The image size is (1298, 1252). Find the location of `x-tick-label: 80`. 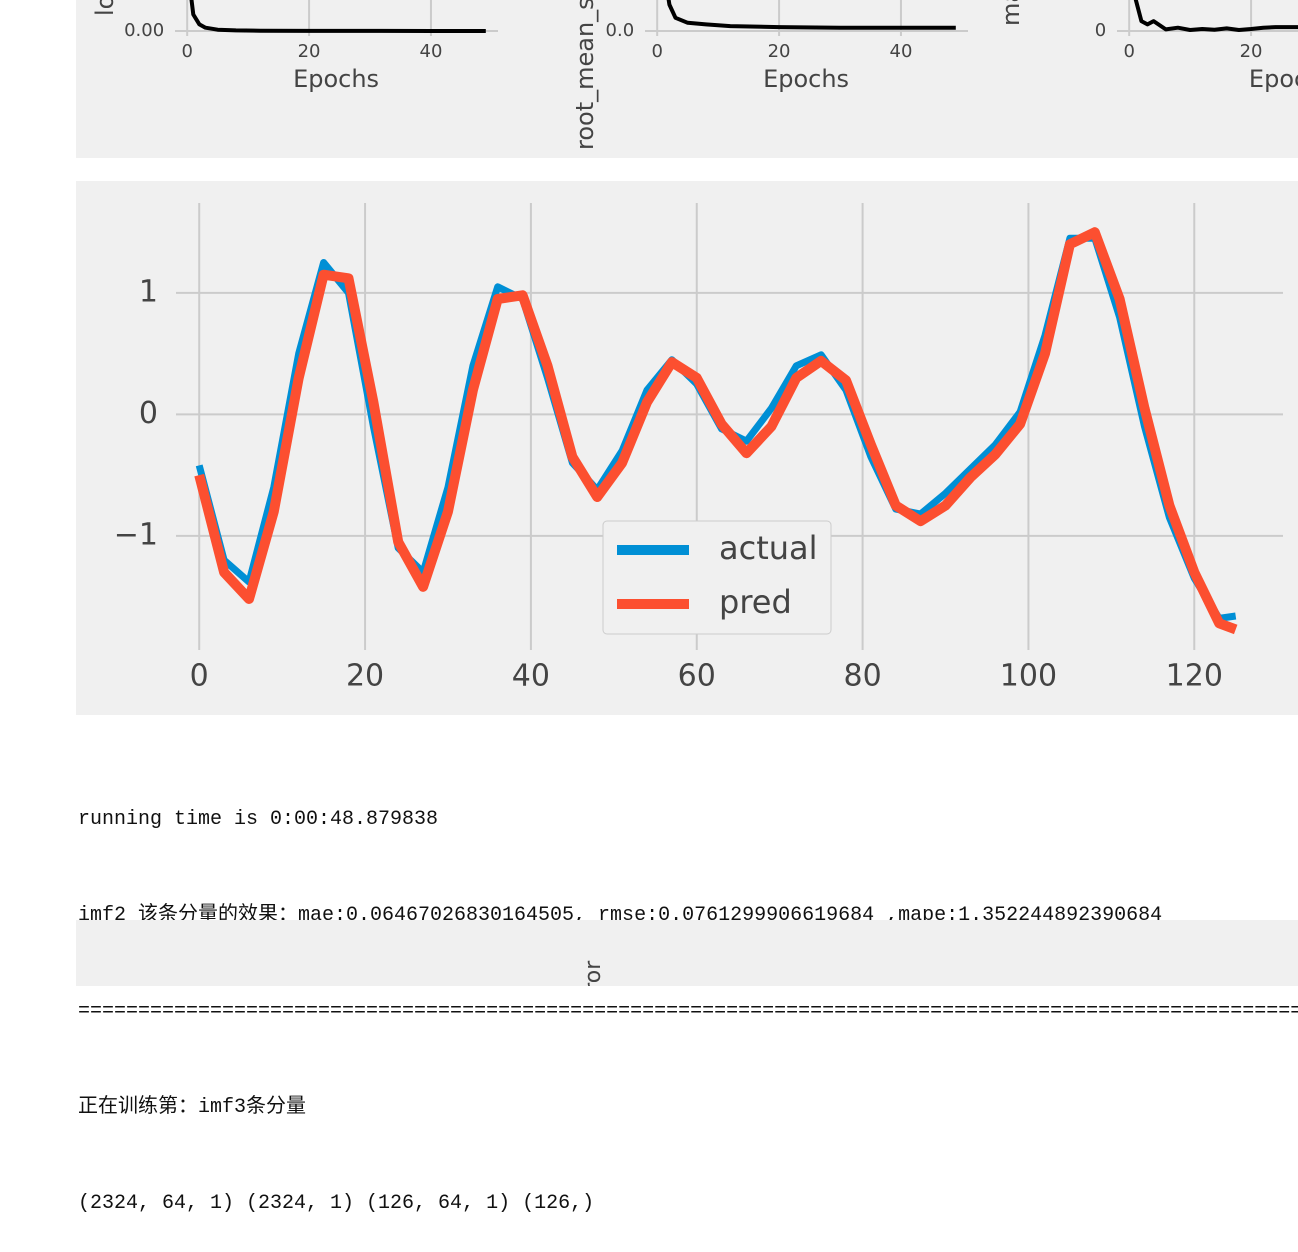

x-tick-label: 80 is located at coordinates (862, 676).